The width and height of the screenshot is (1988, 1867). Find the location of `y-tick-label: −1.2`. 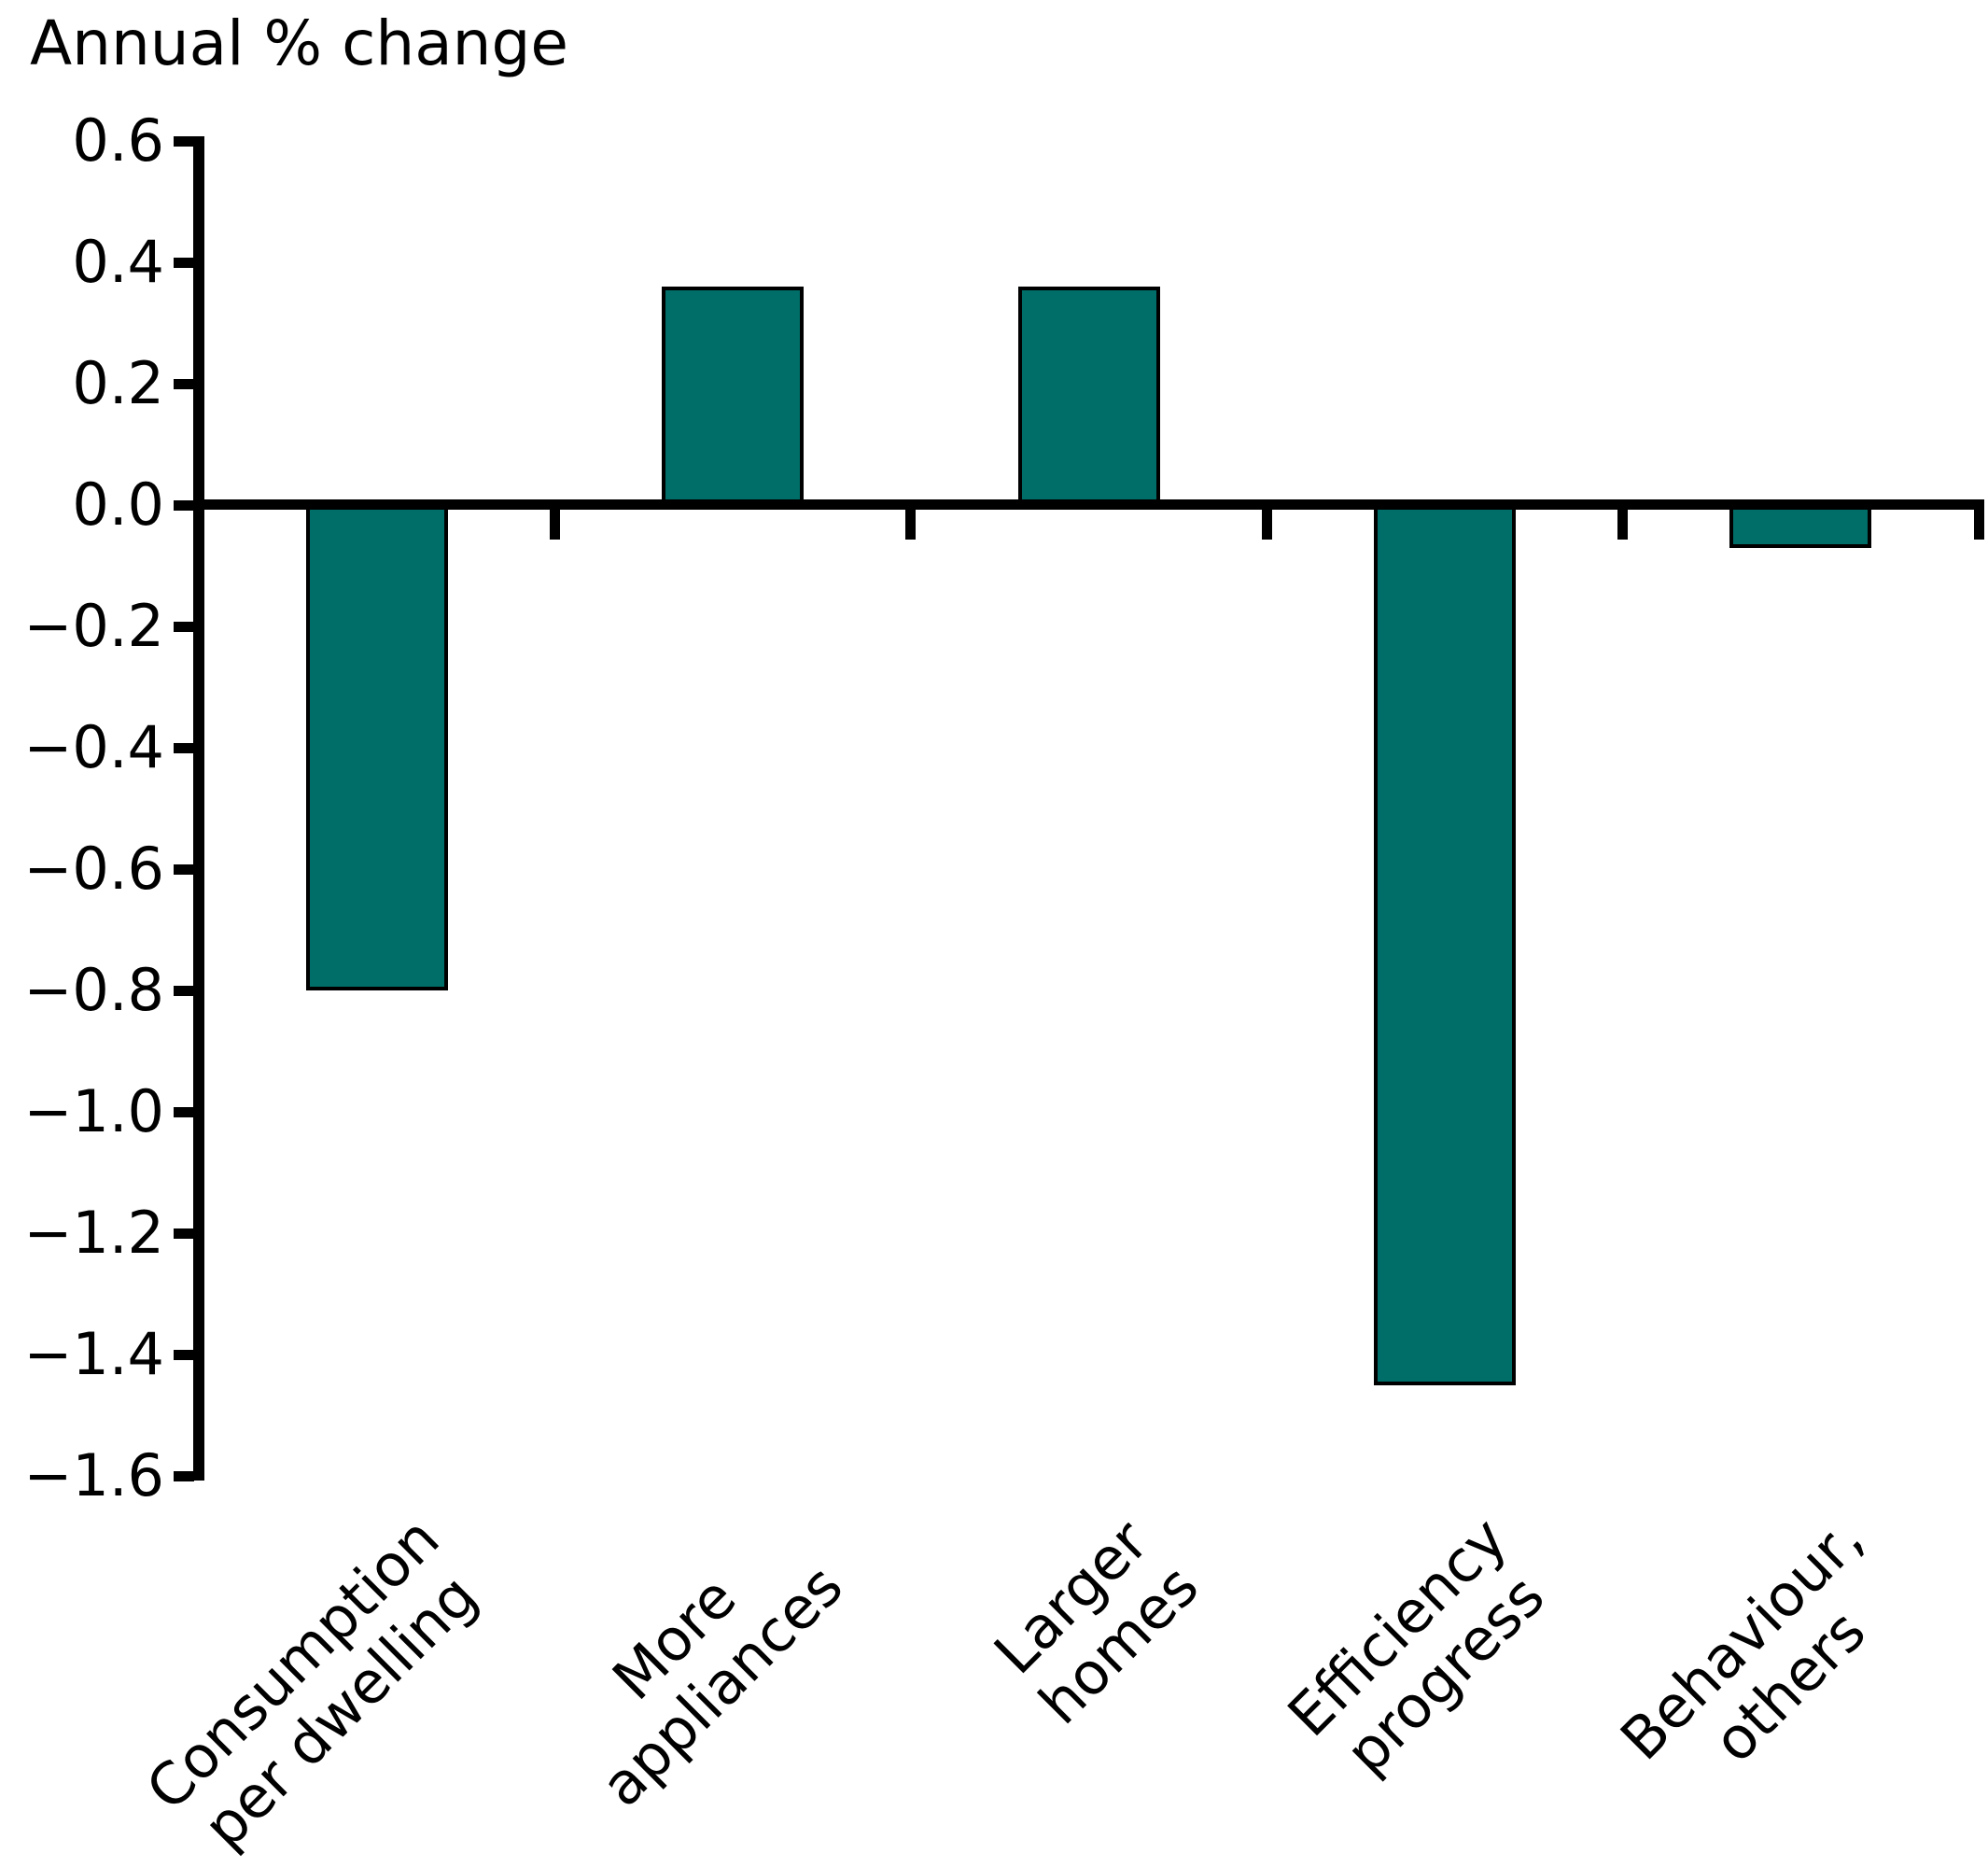

y-tick-label: −1.2 is located at coordinates (93, 1233).